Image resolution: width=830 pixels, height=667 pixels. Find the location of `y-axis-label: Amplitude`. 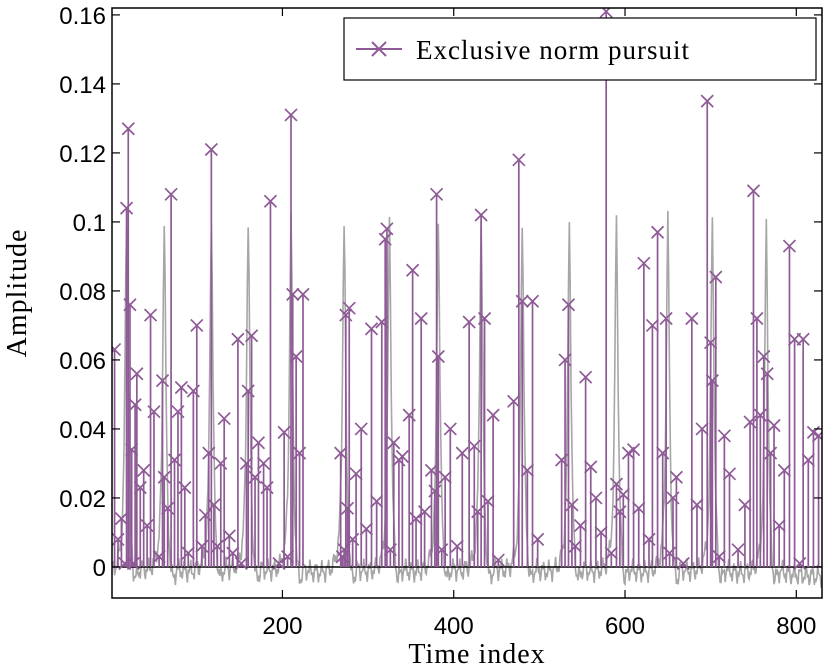

y-axis-label: Amplitude is located at coordinates (17, 293).